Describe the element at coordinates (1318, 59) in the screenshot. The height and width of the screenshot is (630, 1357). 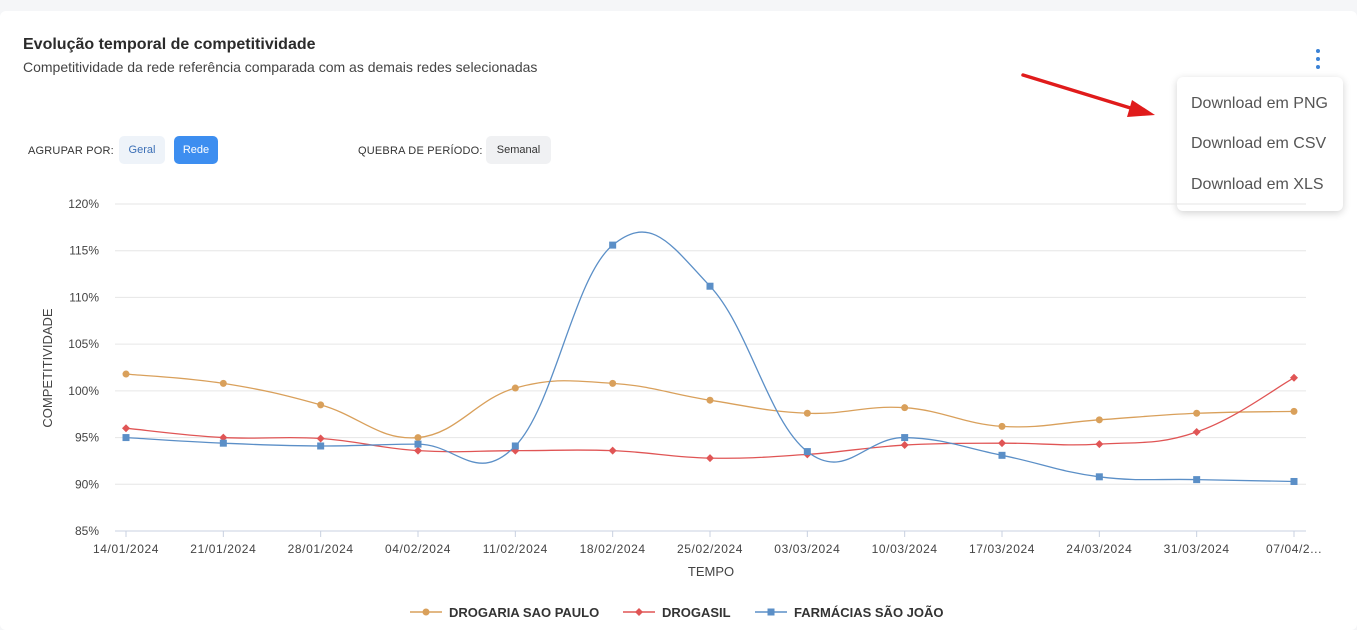
I see `more-options-icon` at that location.